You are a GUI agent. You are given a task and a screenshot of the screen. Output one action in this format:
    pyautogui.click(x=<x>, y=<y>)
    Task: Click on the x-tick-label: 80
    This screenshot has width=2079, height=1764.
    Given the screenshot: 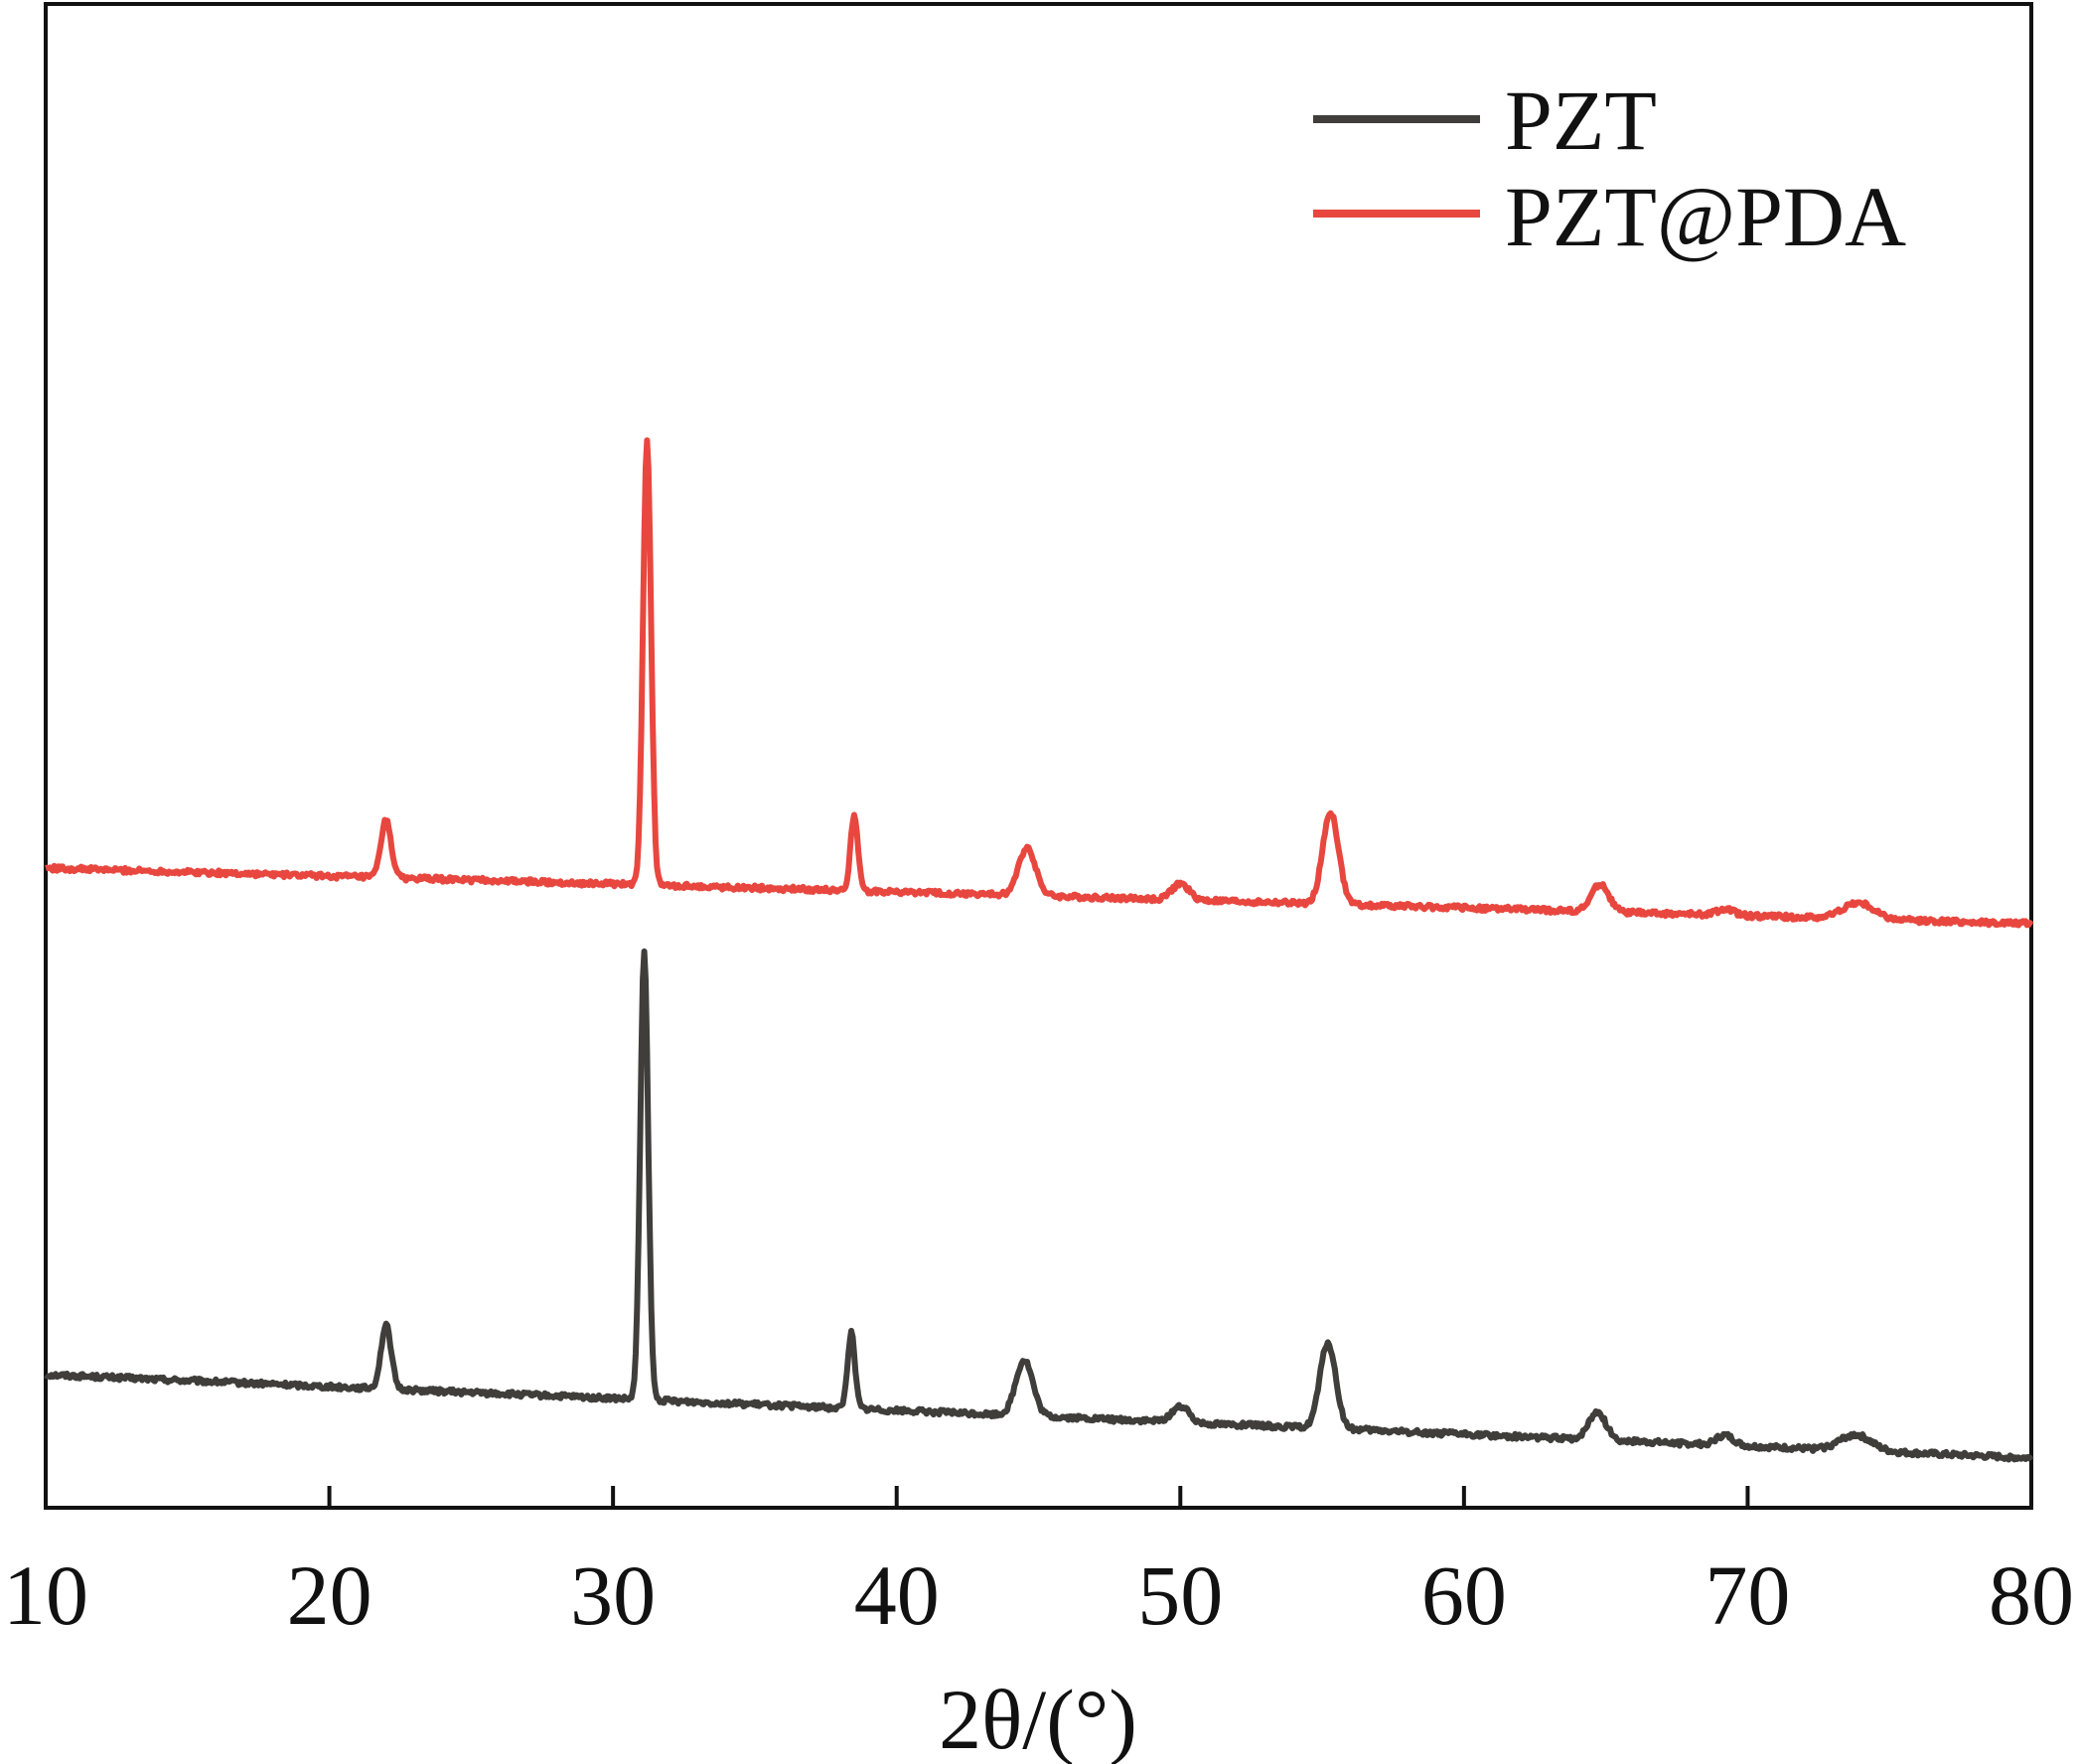 What is the action you would take?
    pyautogui.click(x=2031, y=1595)
    